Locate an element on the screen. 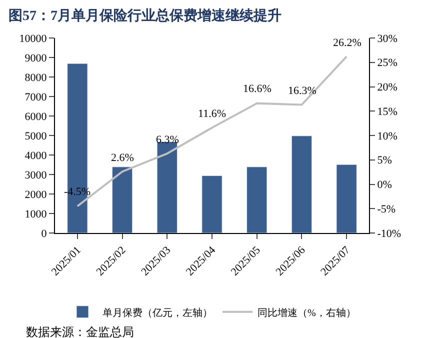 The height and width of the screenshot is (338, 424). y2-tick-label: -10% is located at coordinates (389, 234).